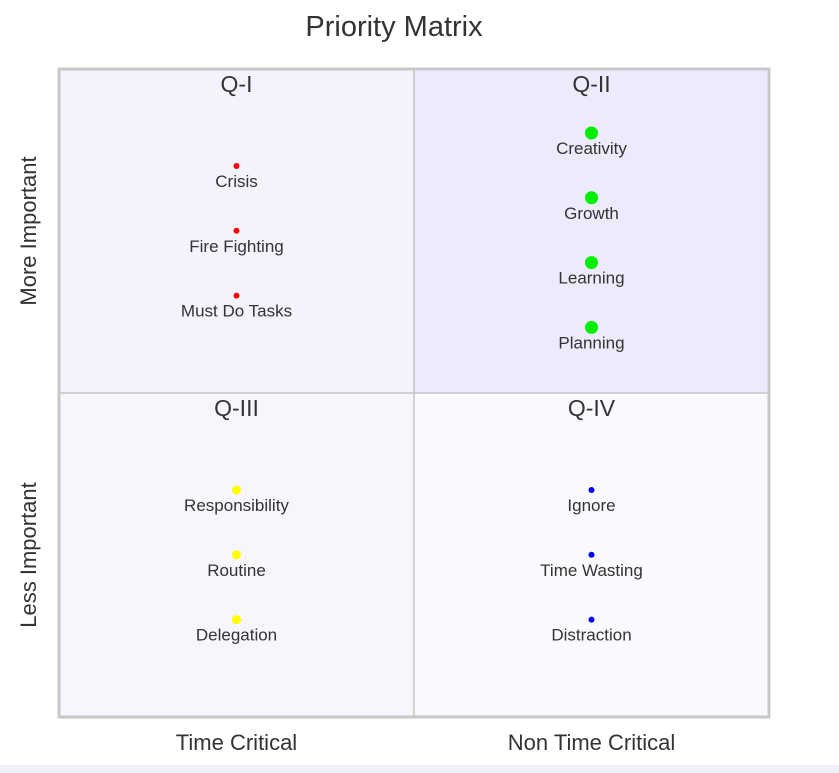  What do you see at coordinates (591, 619) in the screenshot?
I see `marker-distraction` at bounding box center [591, 619].